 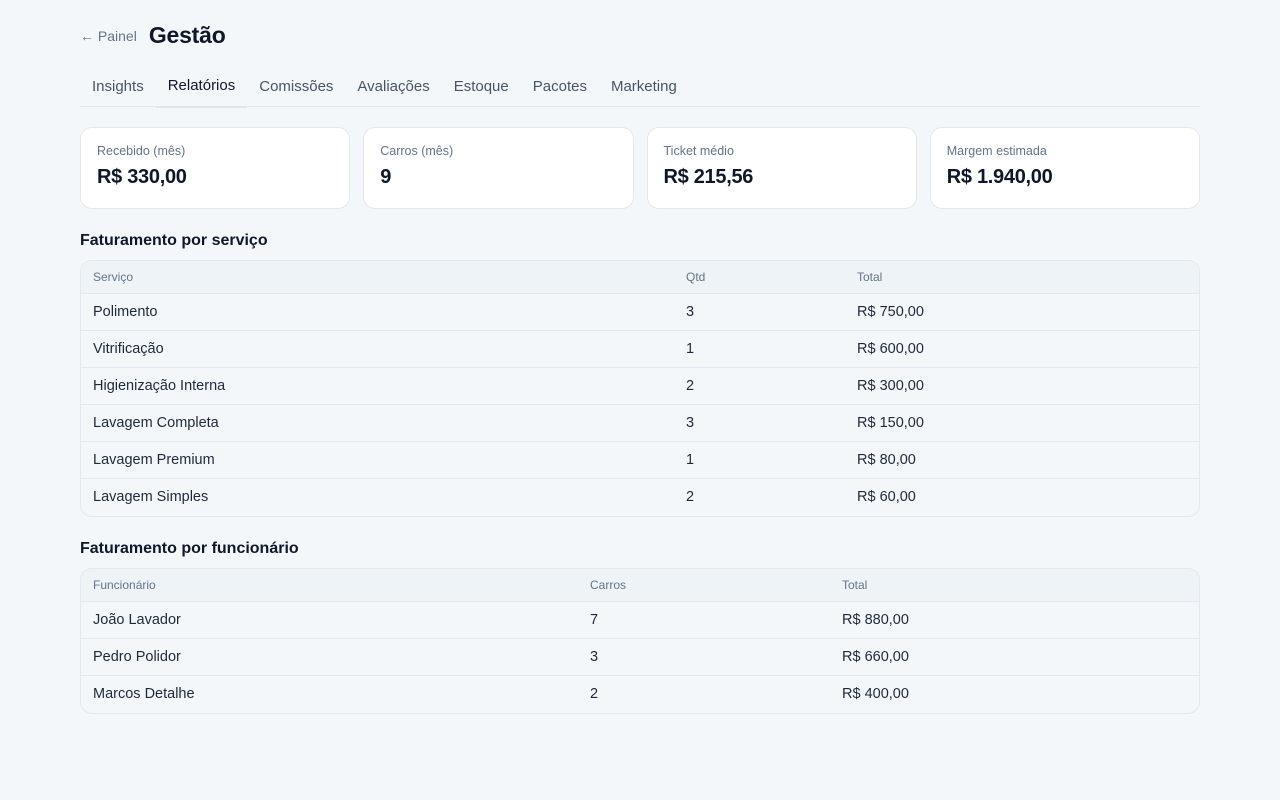 What do you see at coordinates (698, 151) in the screenshot?
I see `kpi-label: Ticket médio` at bounding box center [698, 151].